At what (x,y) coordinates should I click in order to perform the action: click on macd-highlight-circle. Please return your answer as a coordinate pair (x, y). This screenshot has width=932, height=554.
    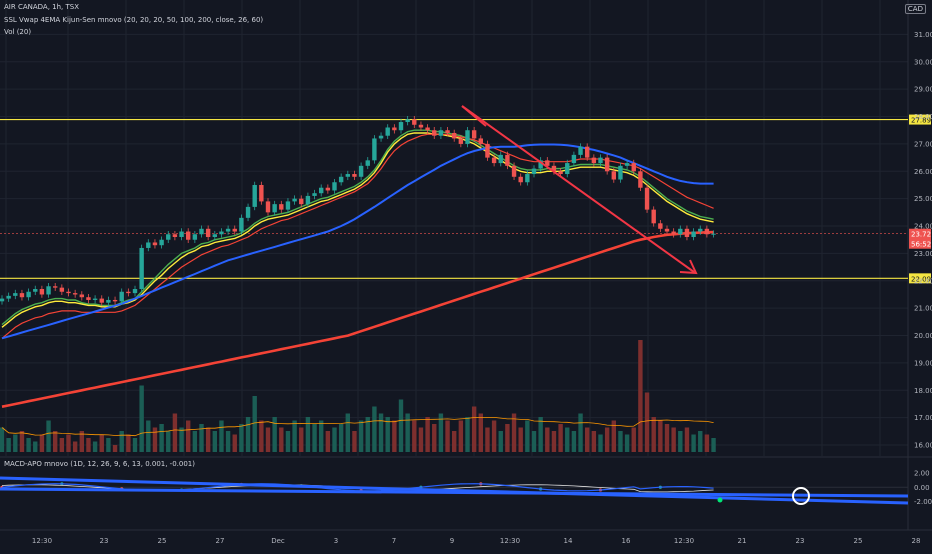
    Looking at the image, I should click on (801, 496).